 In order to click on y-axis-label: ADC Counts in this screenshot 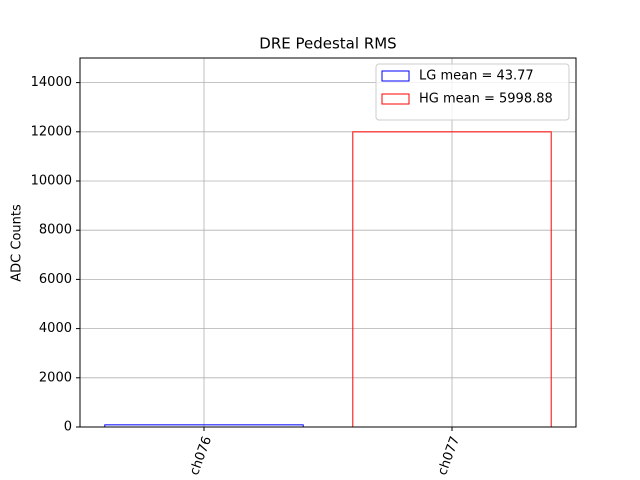, I will do `click(17, 243)`.